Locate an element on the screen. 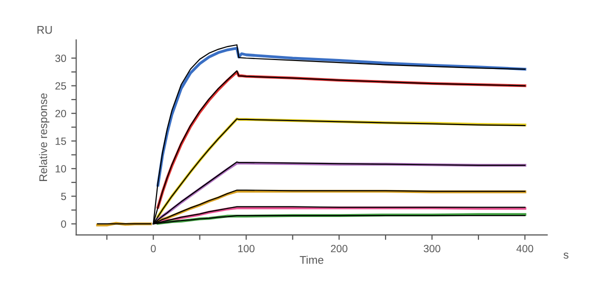 This screenshot has height=300, width=600. x-tick-label: 0 is located at coordinates (153, 248).